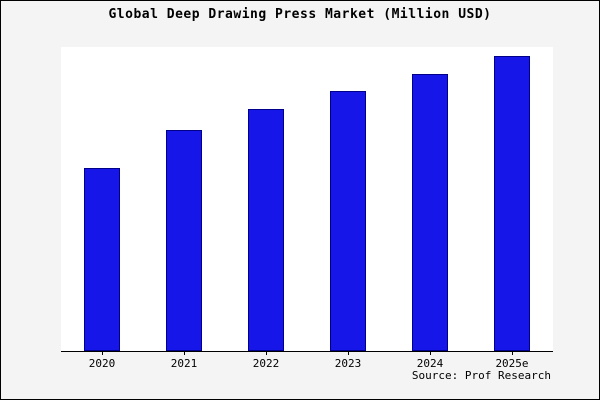  I want to click on x-tick-label-2024: 2024, so click(430, 363).